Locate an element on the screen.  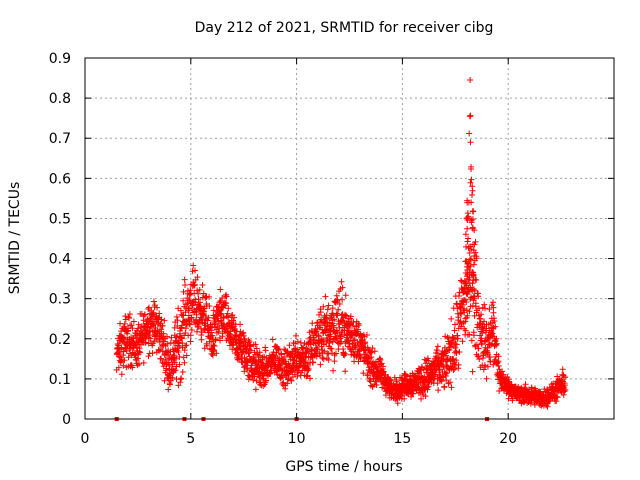
x-tick-label: 5 is located at coordinates (190, 439).